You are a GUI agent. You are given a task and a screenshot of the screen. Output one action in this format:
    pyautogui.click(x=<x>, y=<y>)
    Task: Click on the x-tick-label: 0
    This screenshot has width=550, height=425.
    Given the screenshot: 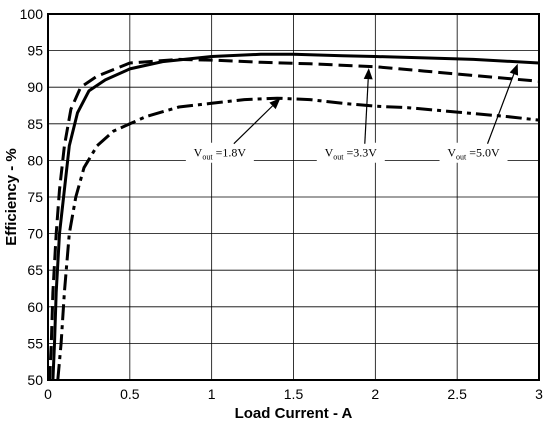 What is the action you would take?
    pyautogui.click(x=48, y=394)
    